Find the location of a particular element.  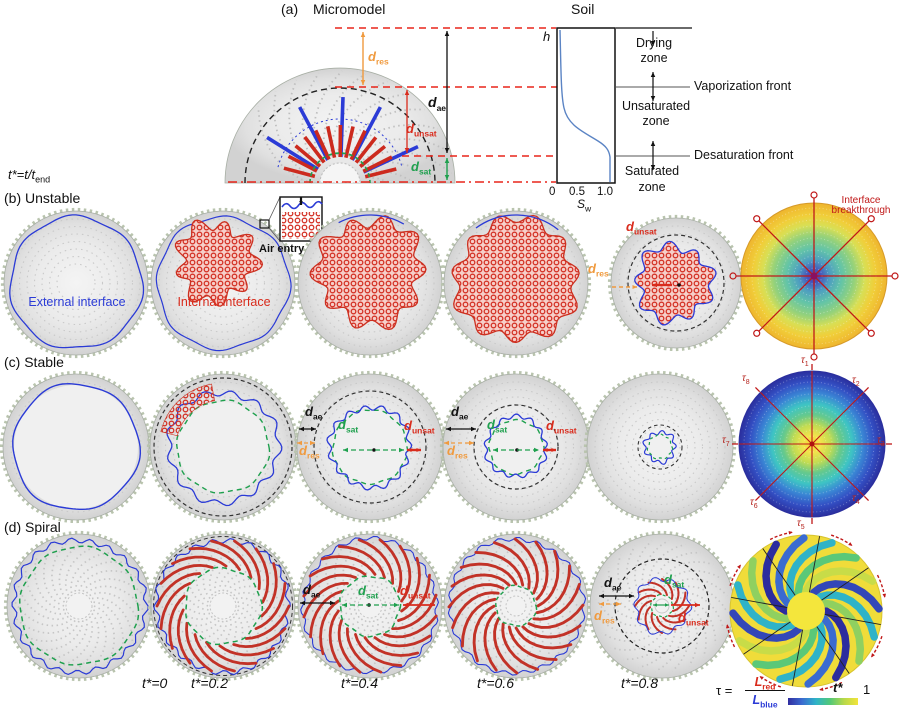

time-label-2: t*=0.4 is located at coordinates (359, 683).